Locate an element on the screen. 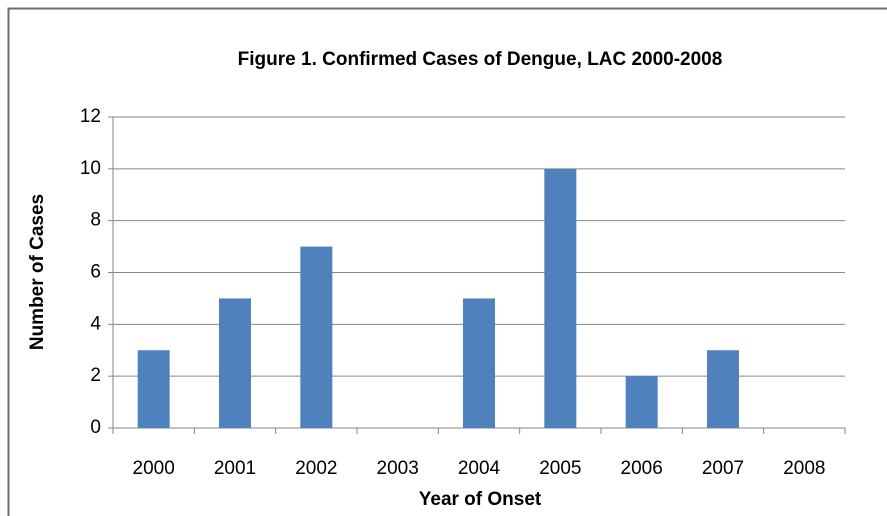 The image size is (887, 516). x-tick-label: 2008 is located at coordinates (804, 468).